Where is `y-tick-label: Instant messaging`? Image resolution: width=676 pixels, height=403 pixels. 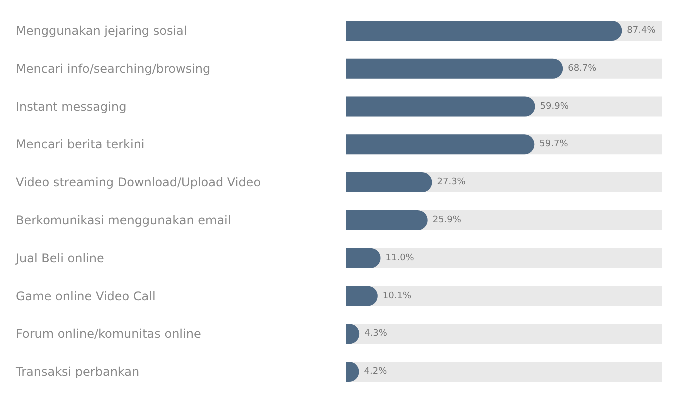
y-tick-label: Instant messaging is located at coordinates (71, 107).